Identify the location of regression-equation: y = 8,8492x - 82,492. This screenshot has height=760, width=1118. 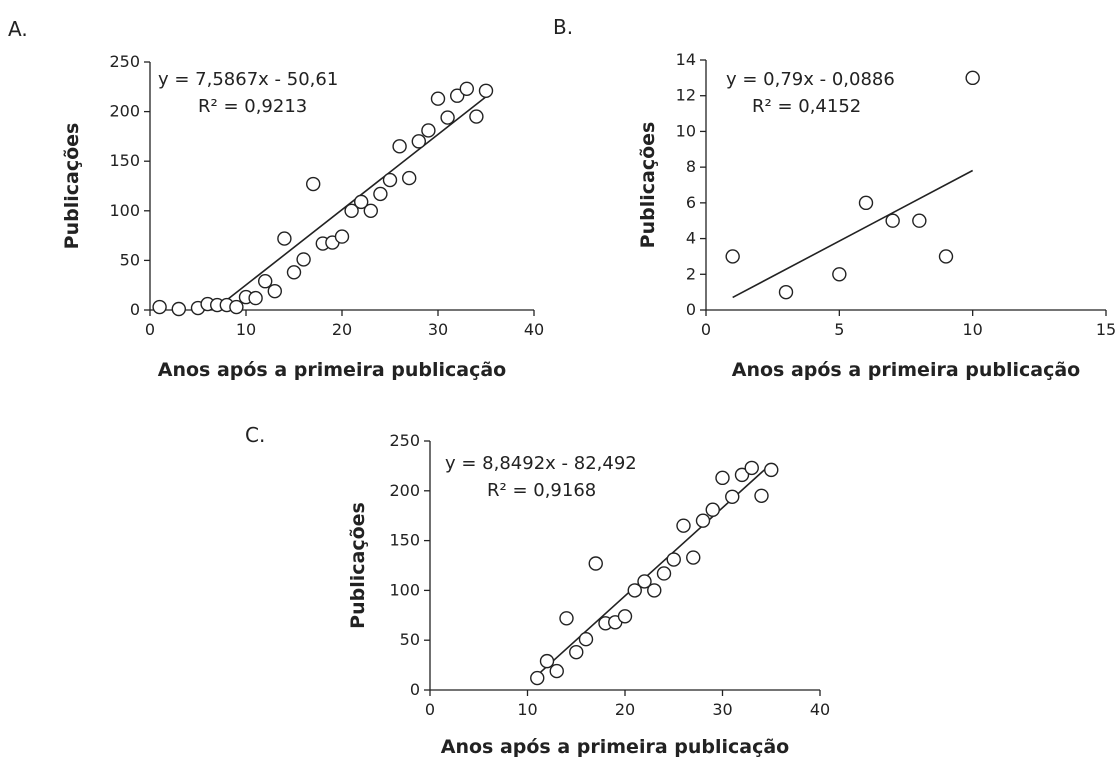
(541, 463).